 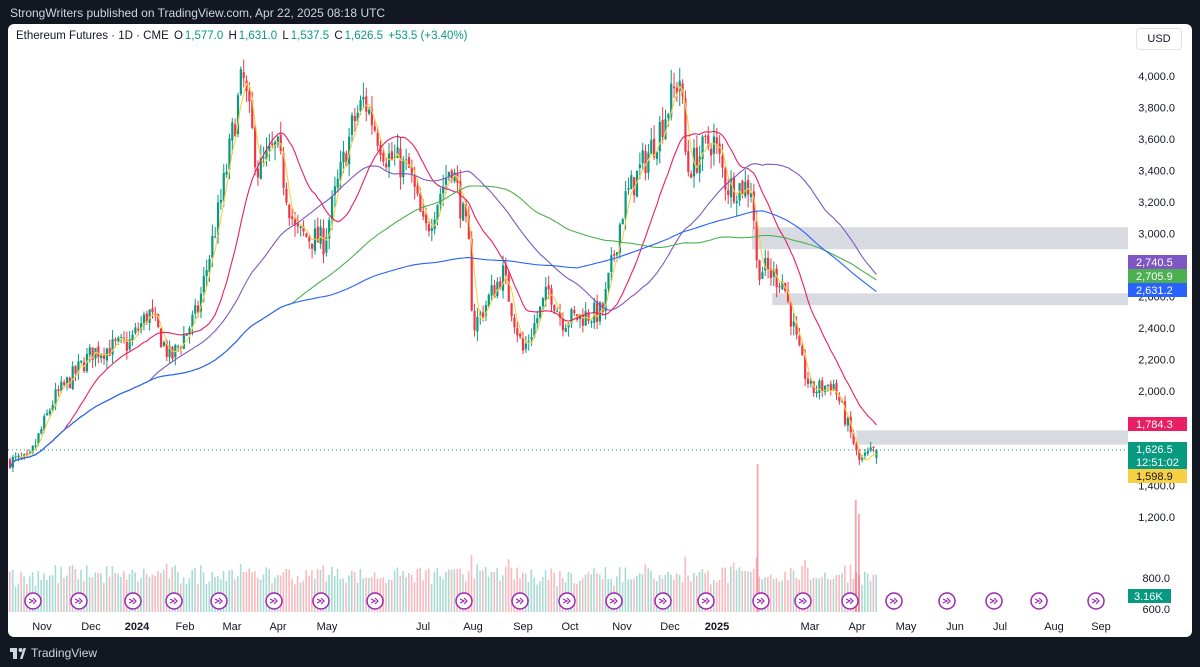 I want to click on volume-spike-bar, so click(x=858, y=563).